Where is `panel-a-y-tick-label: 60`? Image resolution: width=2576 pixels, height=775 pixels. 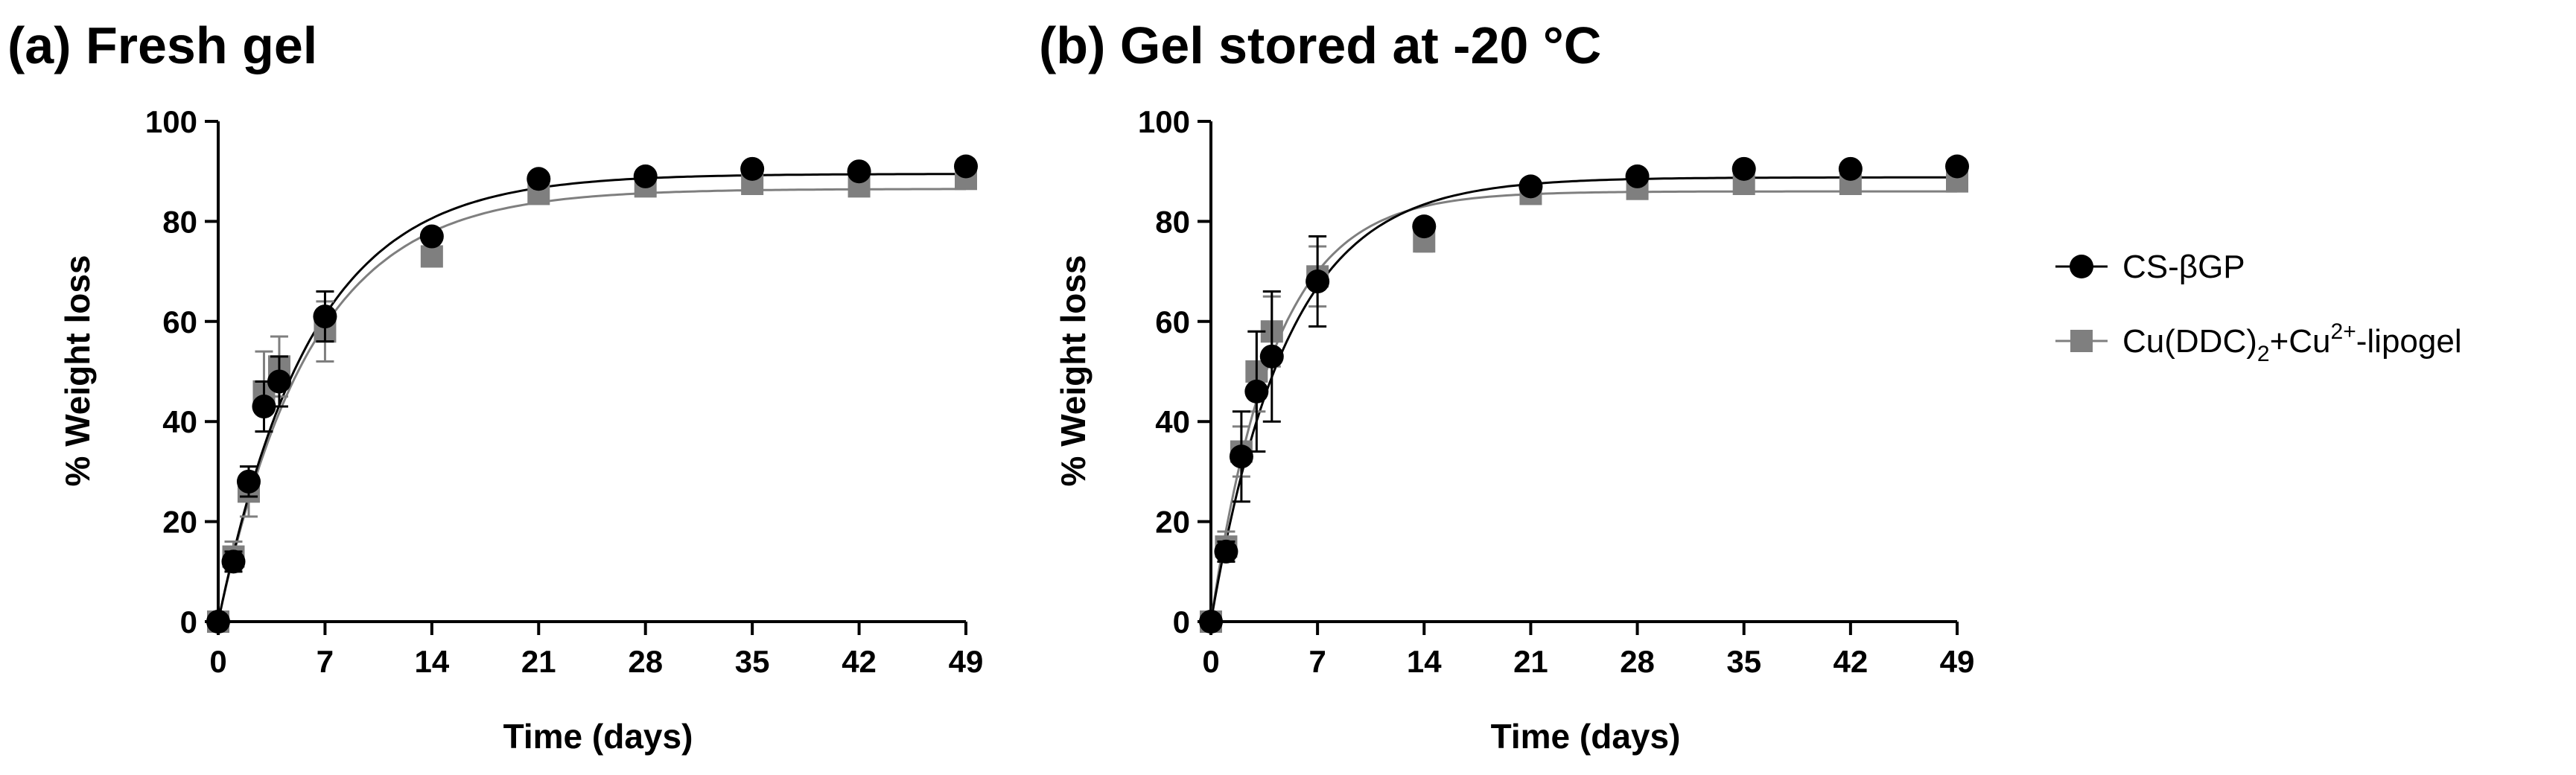
panel-a-y-tick-label: 60 is located at coordinates (179, 321).